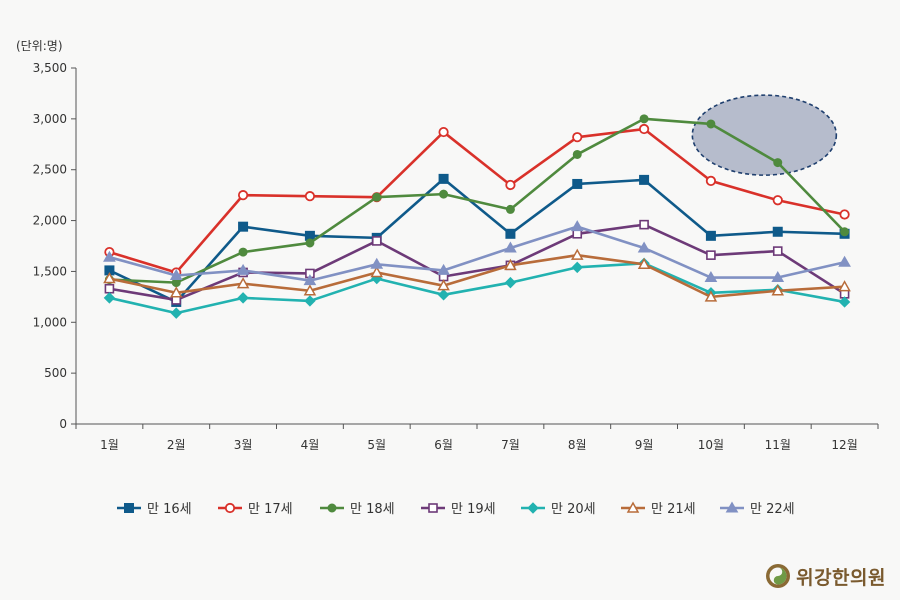 This screenshot has width=900, height=600. I want to click on x-tick-label: 3월, so click(243, 445).